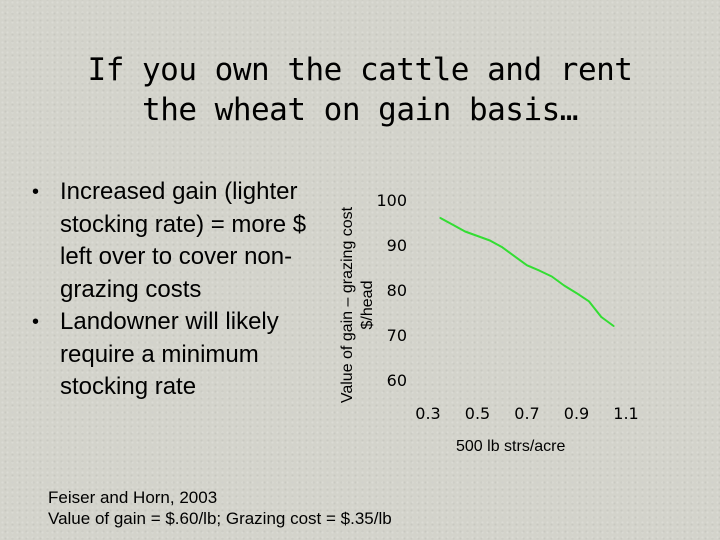 The width and height of the screenshot is (720, 540). What do you see at coordinates (397, 380) in the screenshot?
I see `y-tick-label: 60` at bounding box center [397, 380].